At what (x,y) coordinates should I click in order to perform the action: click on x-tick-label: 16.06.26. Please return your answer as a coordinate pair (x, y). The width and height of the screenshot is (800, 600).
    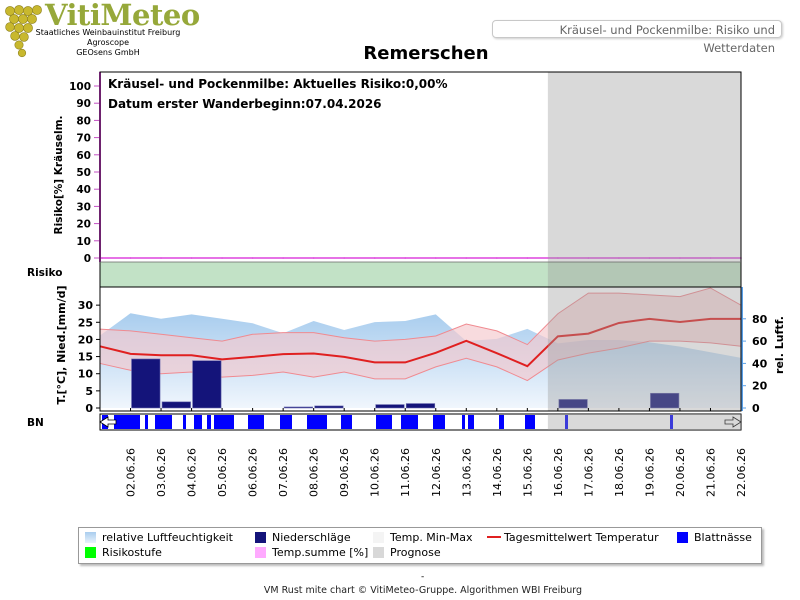
    Looking at the image, I should click on (558, 472).